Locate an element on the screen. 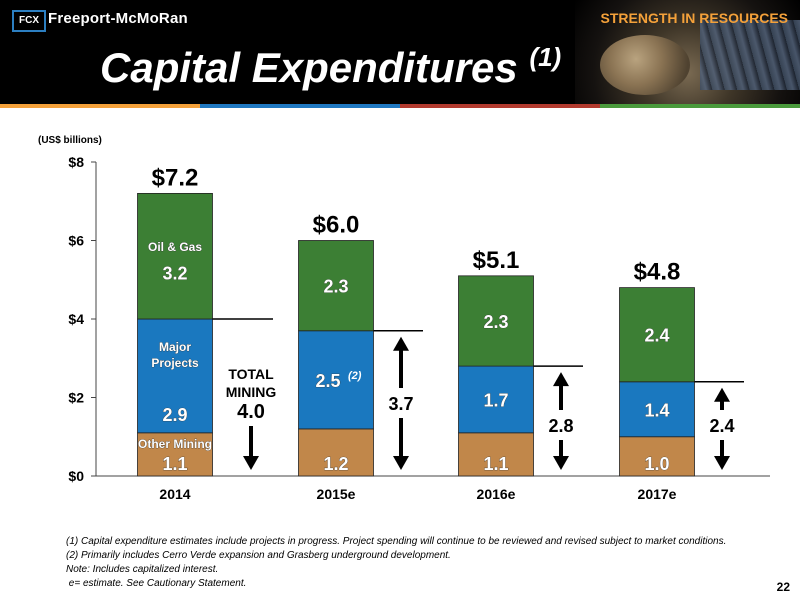  series-label-major-projects: Projects is located at coordinates (175, 363).